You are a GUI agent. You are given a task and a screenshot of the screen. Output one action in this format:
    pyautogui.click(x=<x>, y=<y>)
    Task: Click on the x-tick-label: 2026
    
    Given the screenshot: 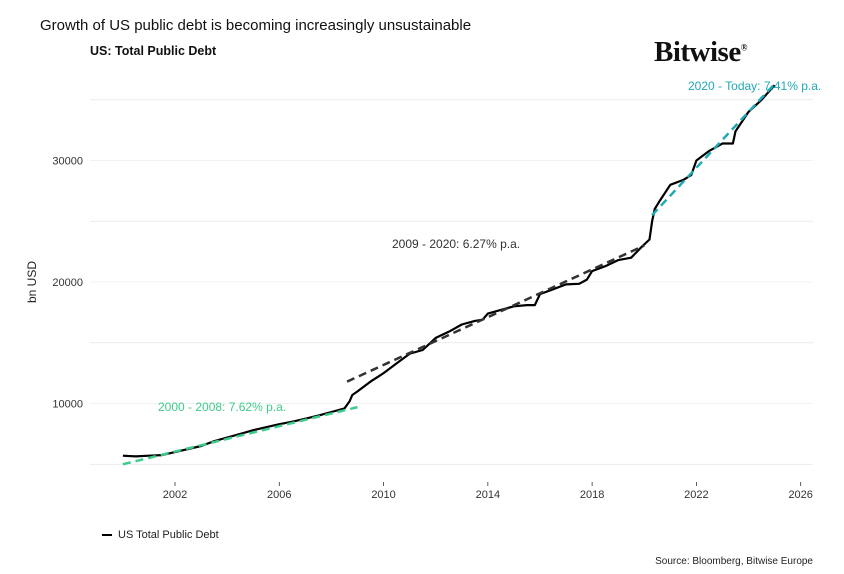 What is the action you would take?
    pyautogui.click(x=800, y=495)
    